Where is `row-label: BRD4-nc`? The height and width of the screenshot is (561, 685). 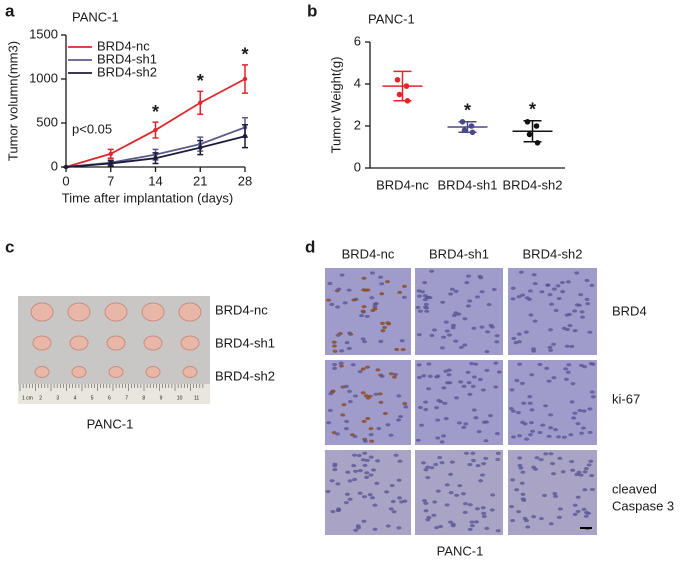
row-label: BRD4-nc is located at coordinates (241, 309).